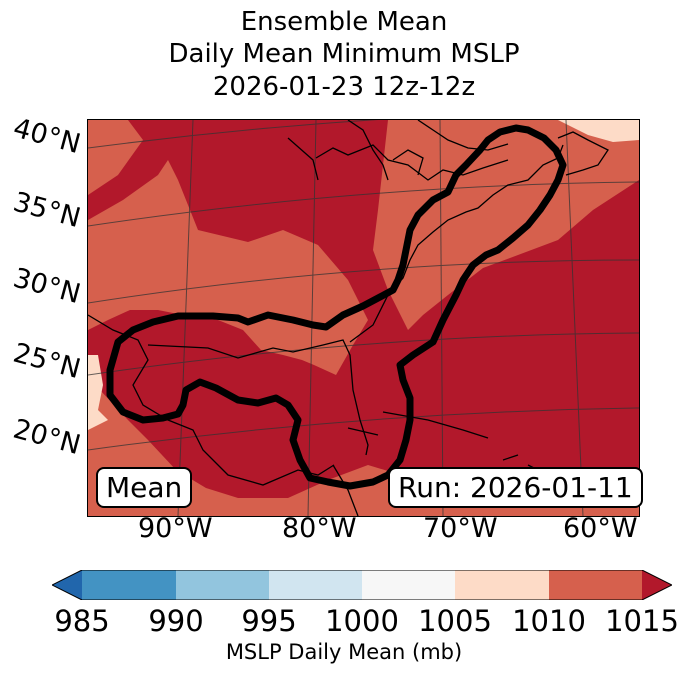 The width and height of the screenshot is (688, 674). I want to click on pressure-field-low-northeast, so click(598, 131).